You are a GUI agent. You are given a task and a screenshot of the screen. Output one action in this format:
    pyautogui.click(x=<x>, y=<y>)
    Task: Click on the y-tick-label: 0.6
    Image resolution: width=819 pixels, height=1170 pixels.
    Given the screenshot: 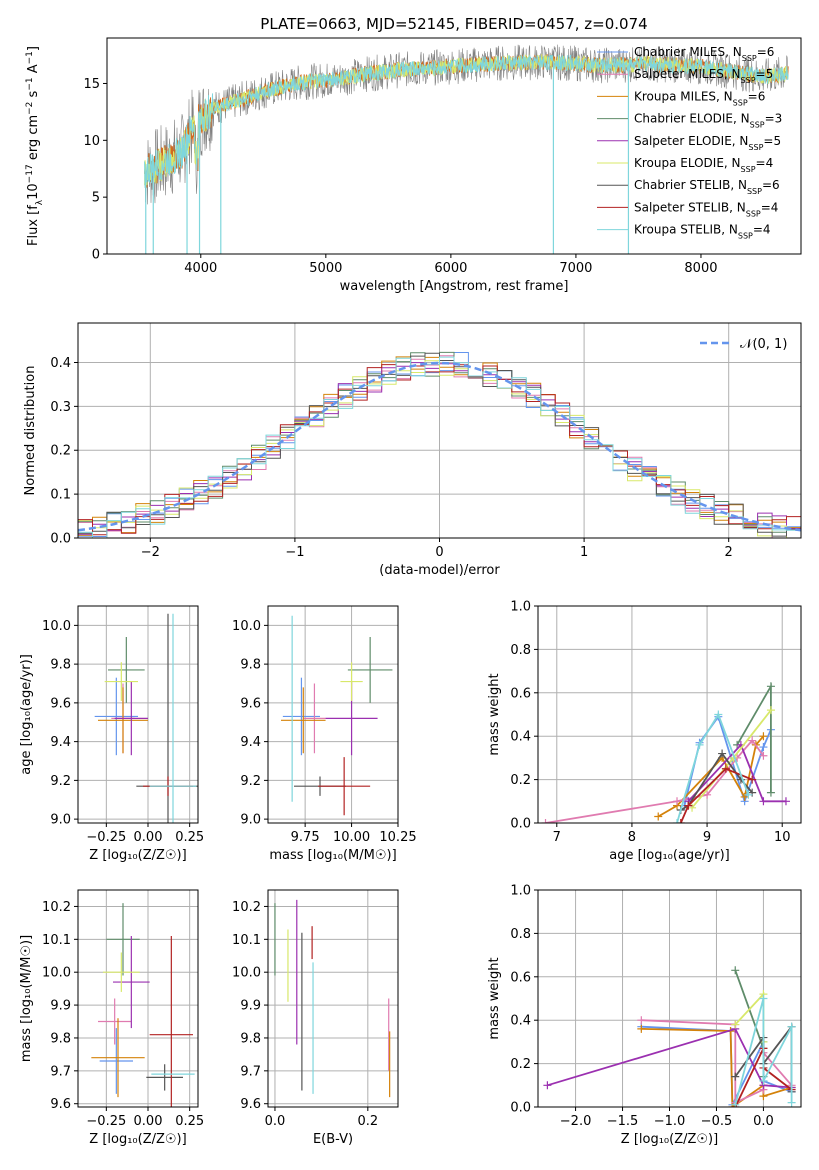 What is the action you would take?
    pyautogui.click(x=520, y=693)
    